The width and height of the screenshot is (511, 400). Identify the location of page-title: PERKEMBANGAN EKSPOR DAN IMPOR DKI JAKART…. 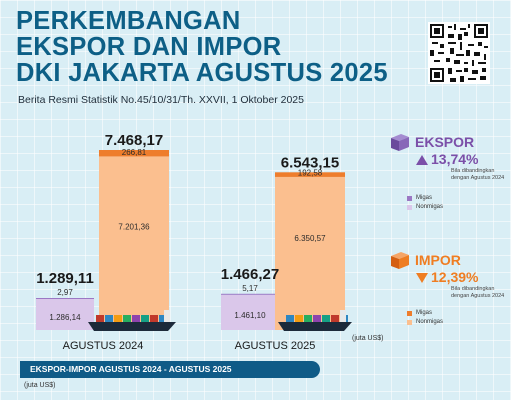
(202, 47).